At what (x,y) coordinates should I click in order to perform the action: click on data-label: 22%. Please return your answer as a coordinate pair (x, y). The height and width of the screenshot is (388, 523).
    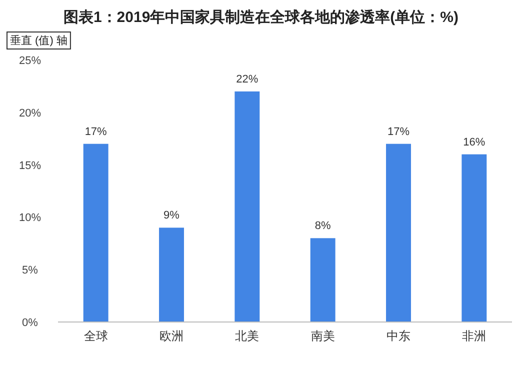
    Looking at the image, I should click on (247, 79).